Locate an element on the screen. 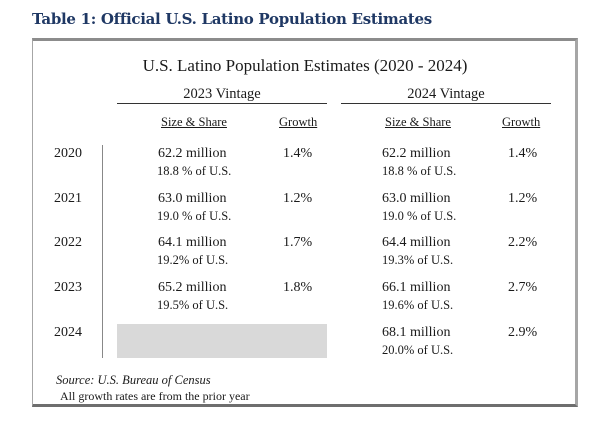 The image size is (609, 425). cell-size-2024: 64.4 million is located at coordinates (416, 242).